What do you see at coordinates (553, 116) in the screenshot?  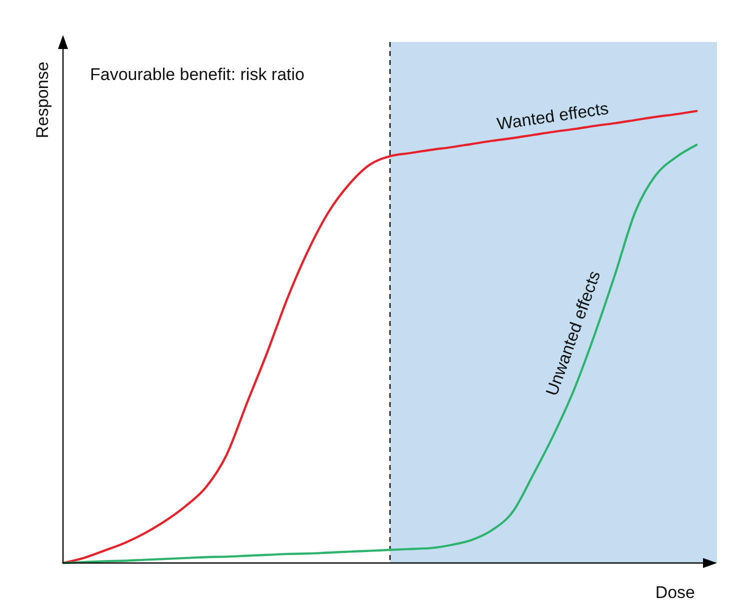 I see `text: Wanted effects` at bounding box center [553, 116].